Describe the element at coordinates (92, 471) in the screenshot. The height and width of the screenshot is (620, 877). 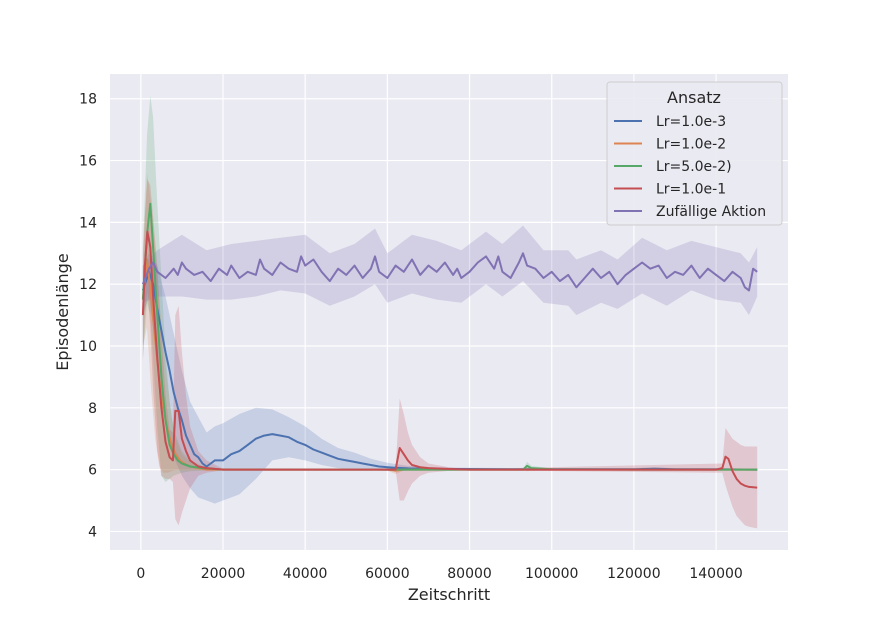
I see `y-tick-label: 6` at that location.